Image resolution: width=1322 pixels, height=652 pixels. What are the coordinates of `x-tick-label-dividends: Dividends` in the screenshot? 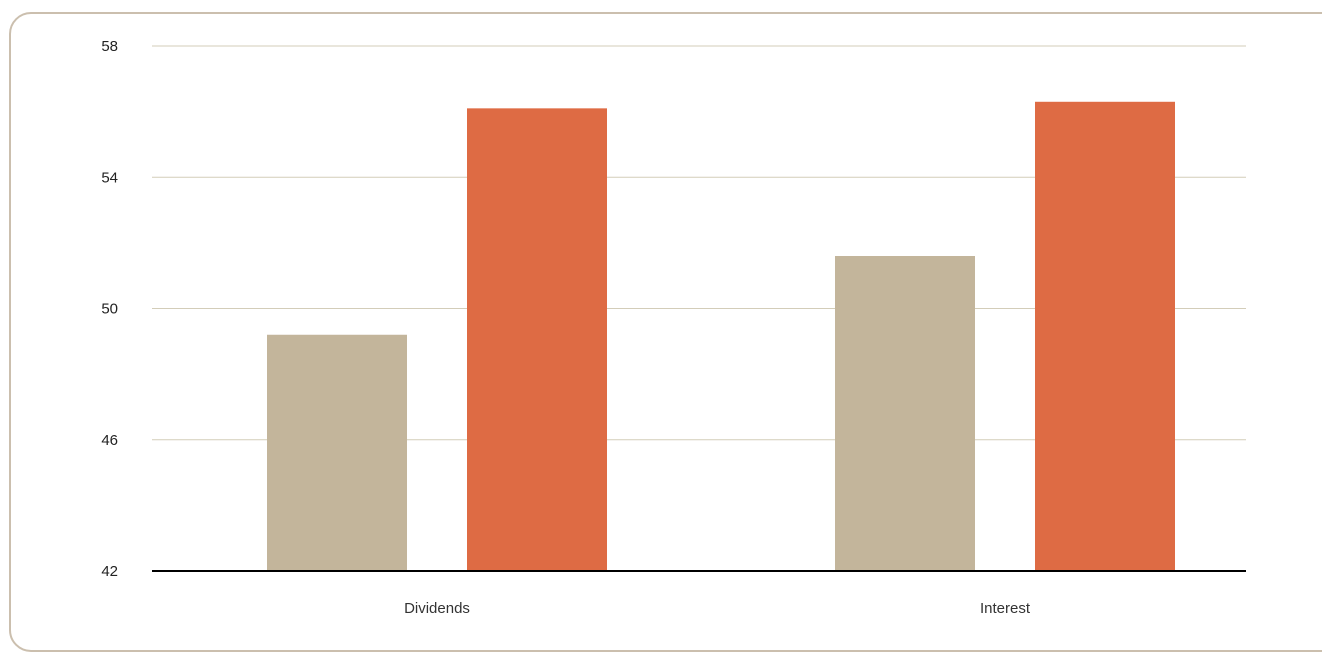 It's located at (437, 608).